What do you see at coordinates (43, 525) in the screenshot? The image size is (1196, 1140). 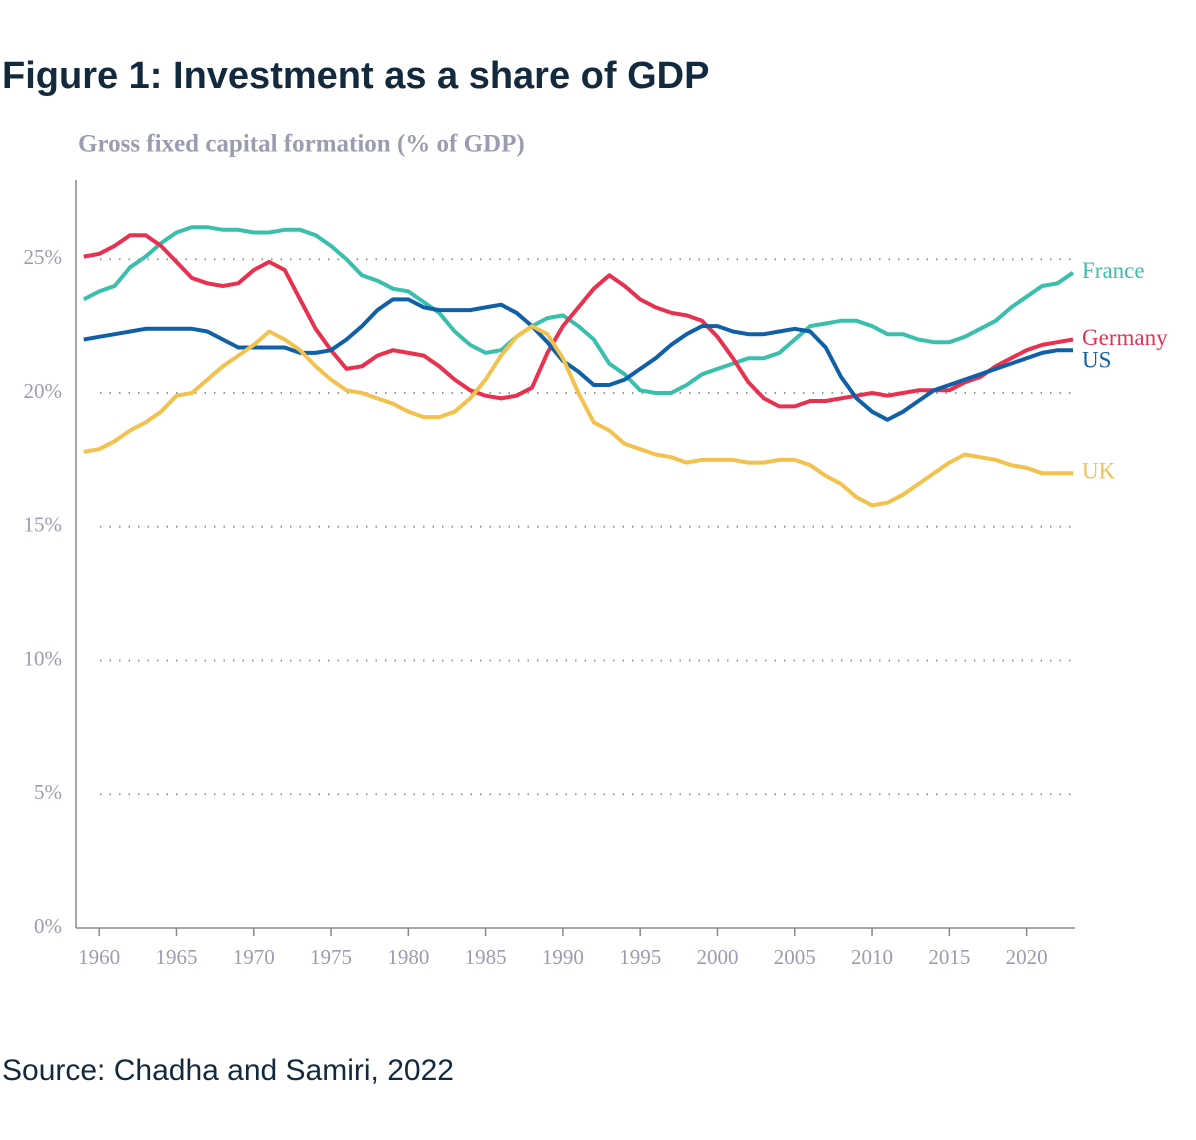 I see `y-tick-label: 15%` at bounding box center [43, 525].